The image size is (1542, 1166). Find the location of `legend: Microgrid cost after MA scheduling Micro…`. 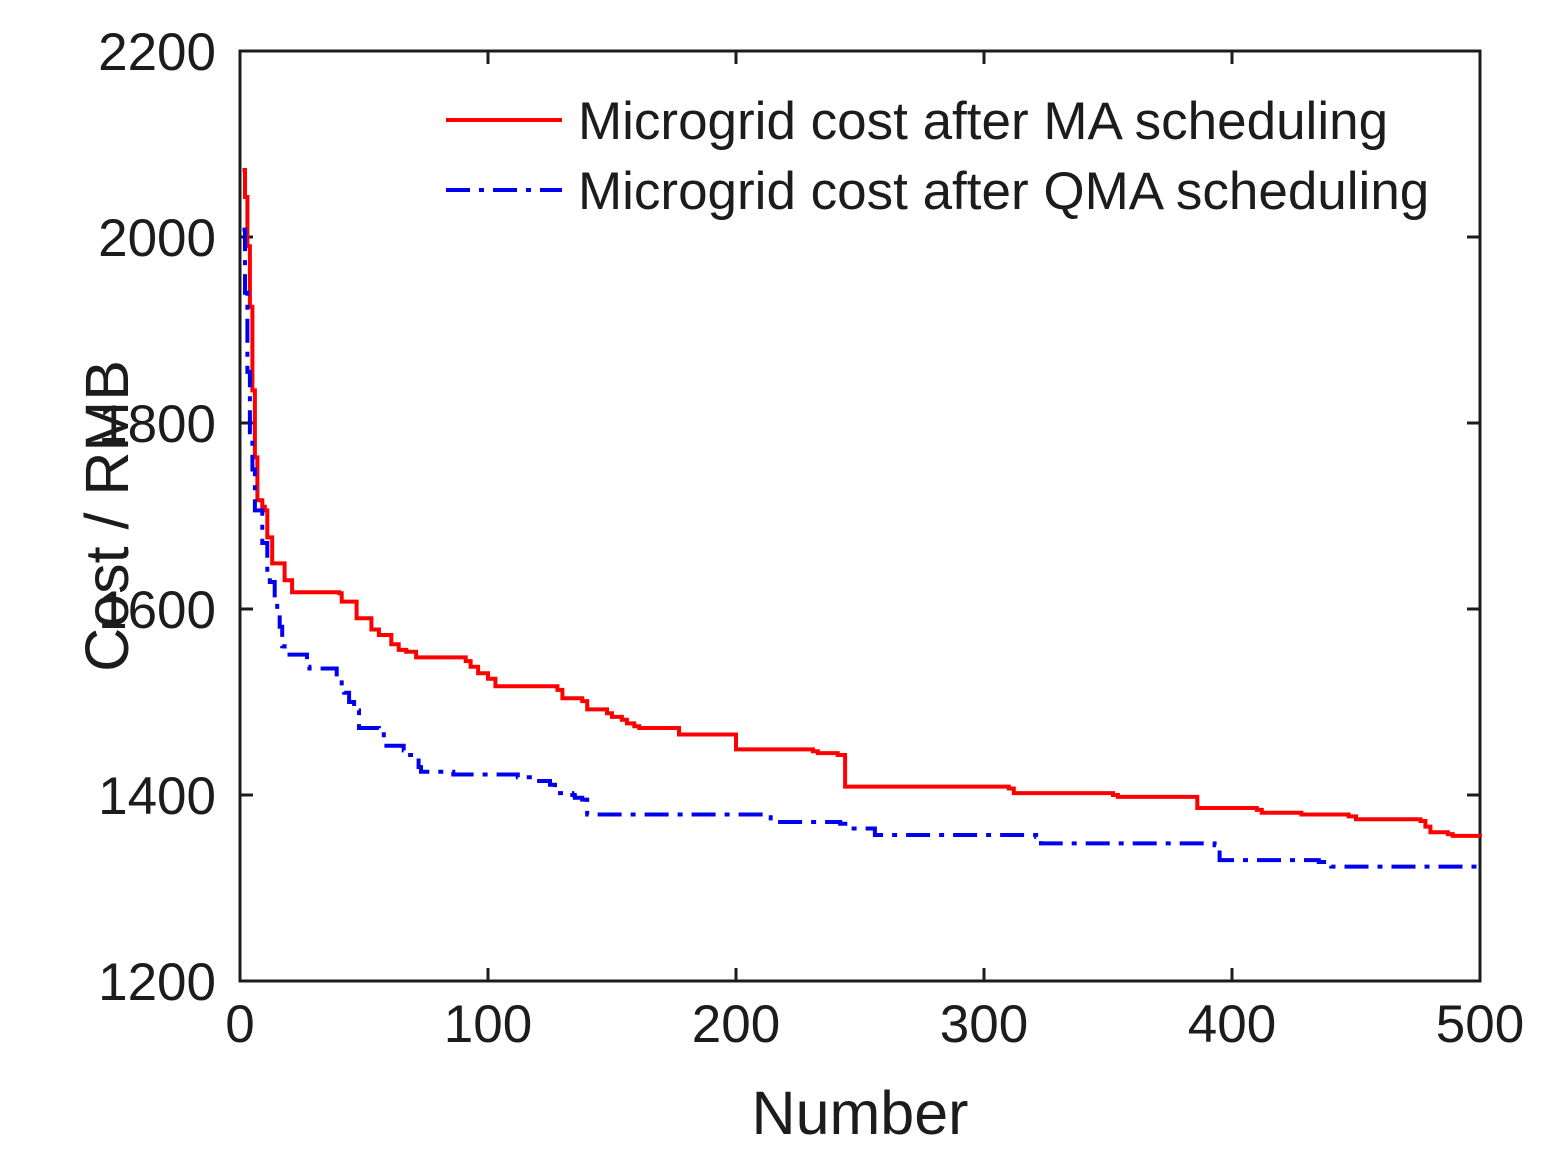

legend: Microgrid cost after MA scheduling Micro… is located at coordinates (937, 156).